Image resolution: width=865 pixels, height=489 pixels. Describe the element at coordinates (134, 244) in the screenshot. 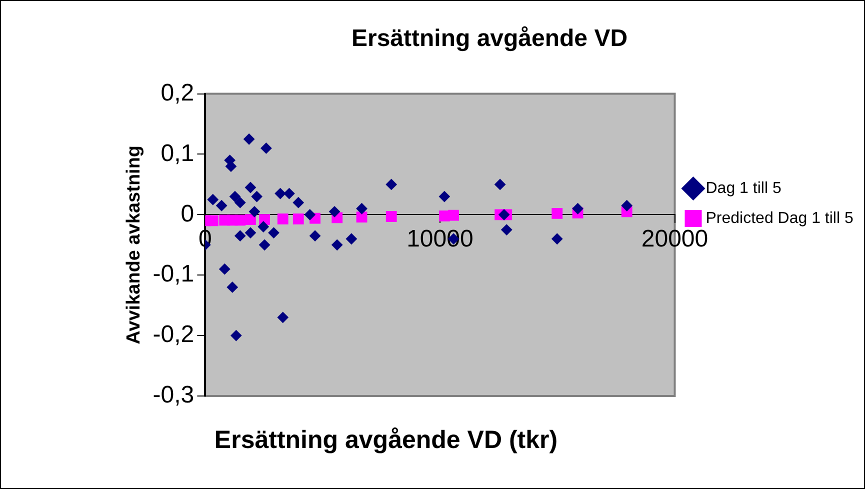

I see `y-axis-title: Avvikande avkastning` at that location.